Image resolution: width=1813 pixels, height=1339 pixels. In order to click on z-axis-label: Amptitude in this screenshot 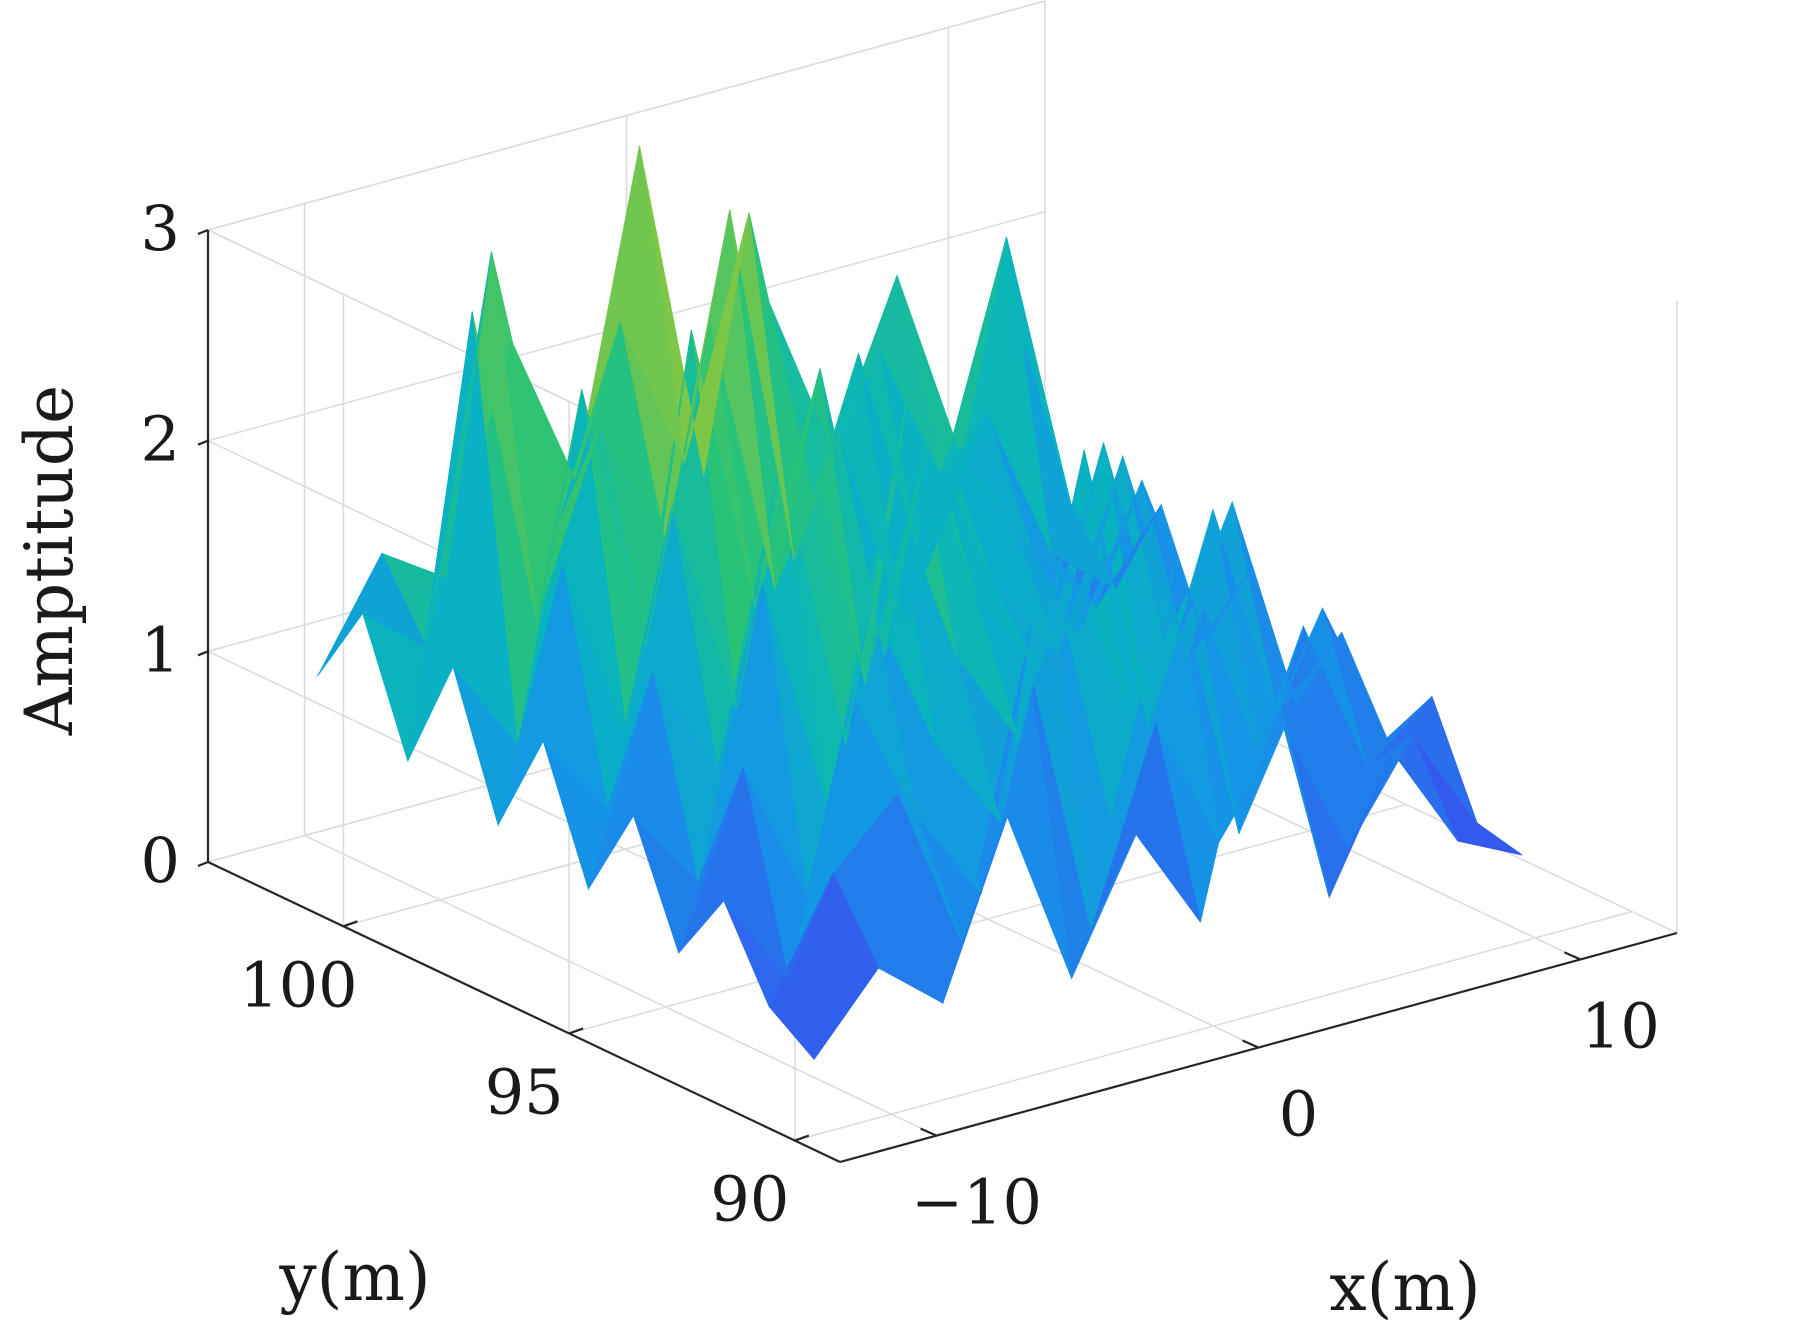, I will do `click(49, 560)`.